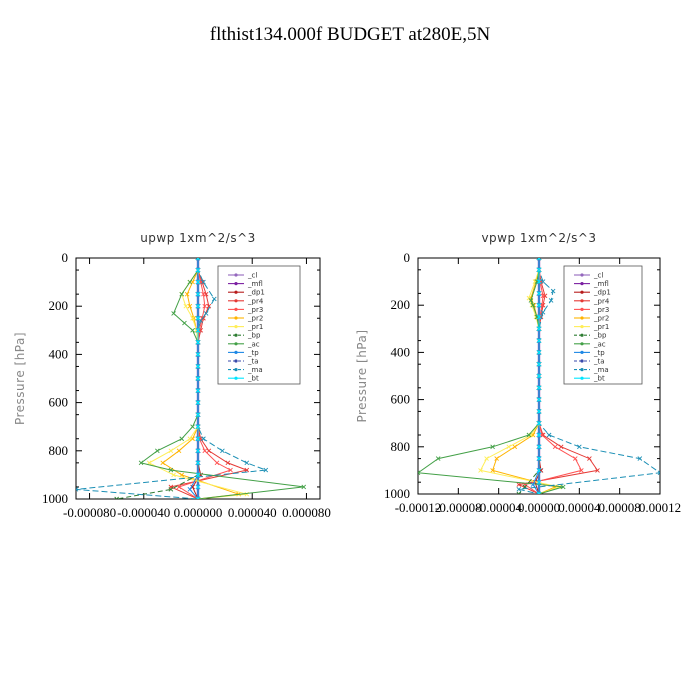  I want to click on y-axis-label: Pressure [hPa], so click(20, 378).